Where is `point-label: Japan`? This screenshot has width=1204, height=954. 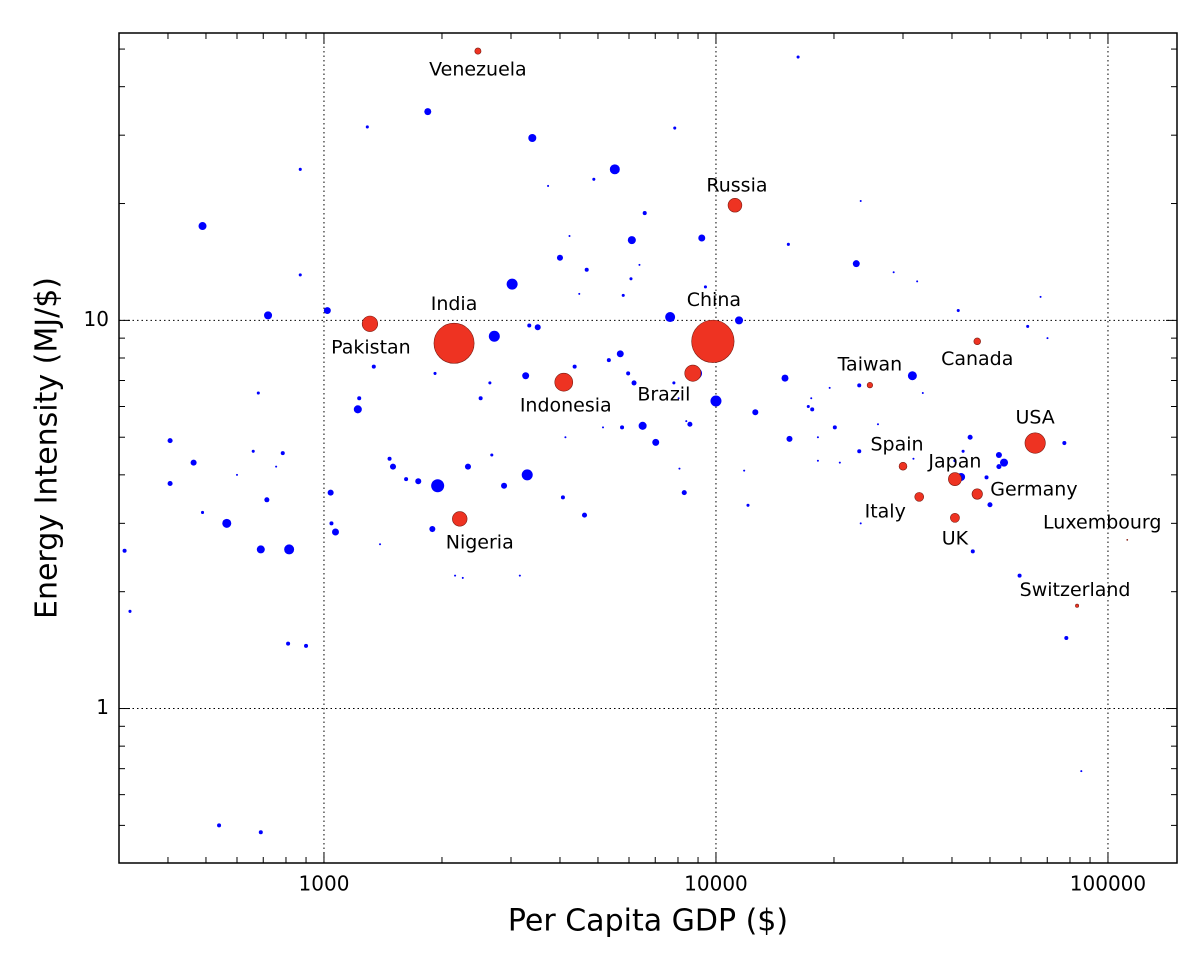 point-label: Japan is located at coordinates (954, 462).